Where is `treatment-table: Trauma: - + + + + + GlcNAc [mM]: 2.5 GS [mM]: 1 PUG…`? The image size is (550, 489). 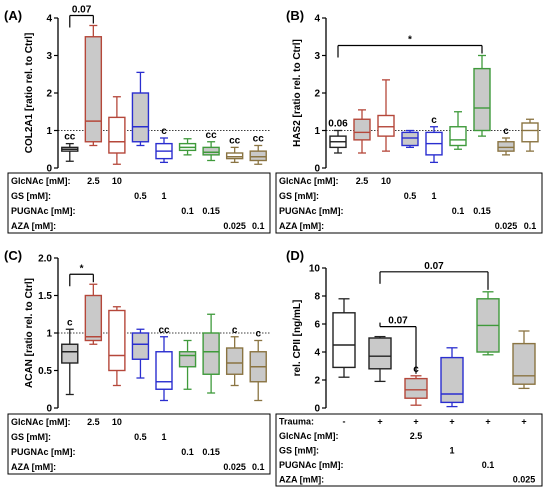 treatment-table: Trauma: - + + + + + GlcNAc [mM]: 2.5 GS [mM]: 1 PUG… is located at coordinates (409, 450).